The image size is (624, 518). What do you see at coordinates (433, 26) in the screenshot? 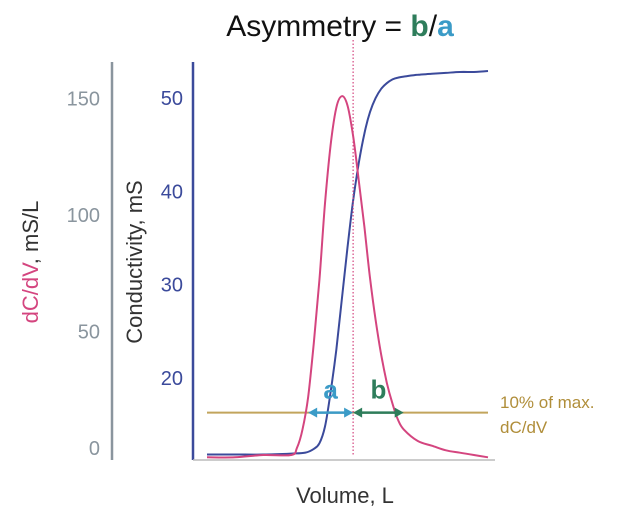
I see `title-slash: /` at bounding box center [433, 26].